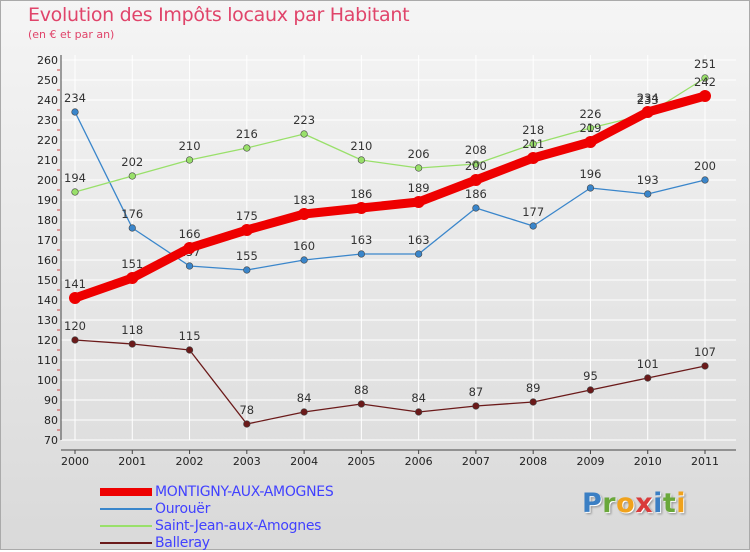 The image size is (750, 552). I want to click on data-label: 87, so click(476, 392).